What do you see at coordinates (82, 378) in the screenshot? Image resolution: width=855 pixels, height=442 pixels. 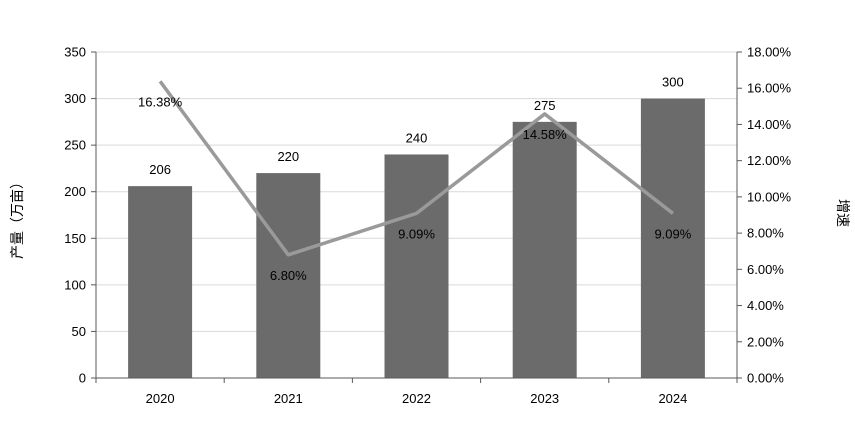 I see `y-left-tick-label: 0` at bounding box center [82, 378].